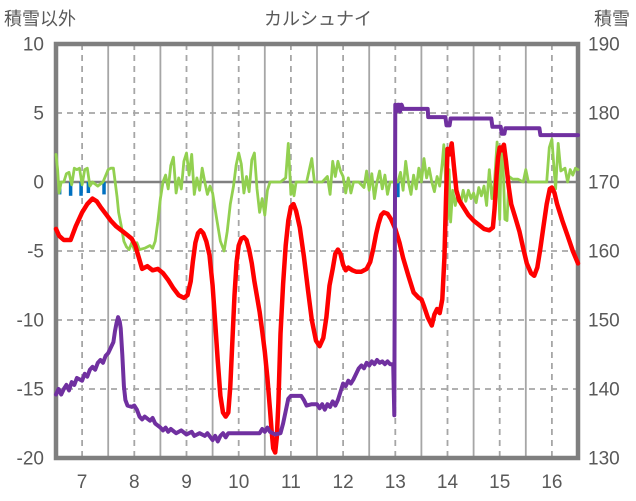 This screenshot has width=636, height=501. What do you see at coordinates (30, 390) in the screenshot?
I see `left-axis-tick-label: -15` at bounding box center [30, 390].